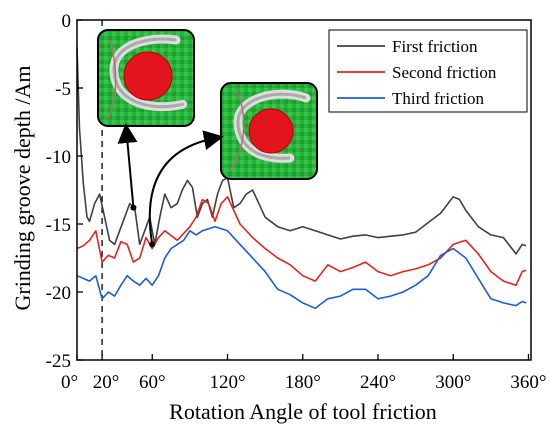 Image resolution: width=550 pixels, height=432 pixels. What do you see at coordinates (303, 411) in the screenshot?
I see `x-axis-title: Rotation Angle of tool friction` at bounding box center [303, 411].